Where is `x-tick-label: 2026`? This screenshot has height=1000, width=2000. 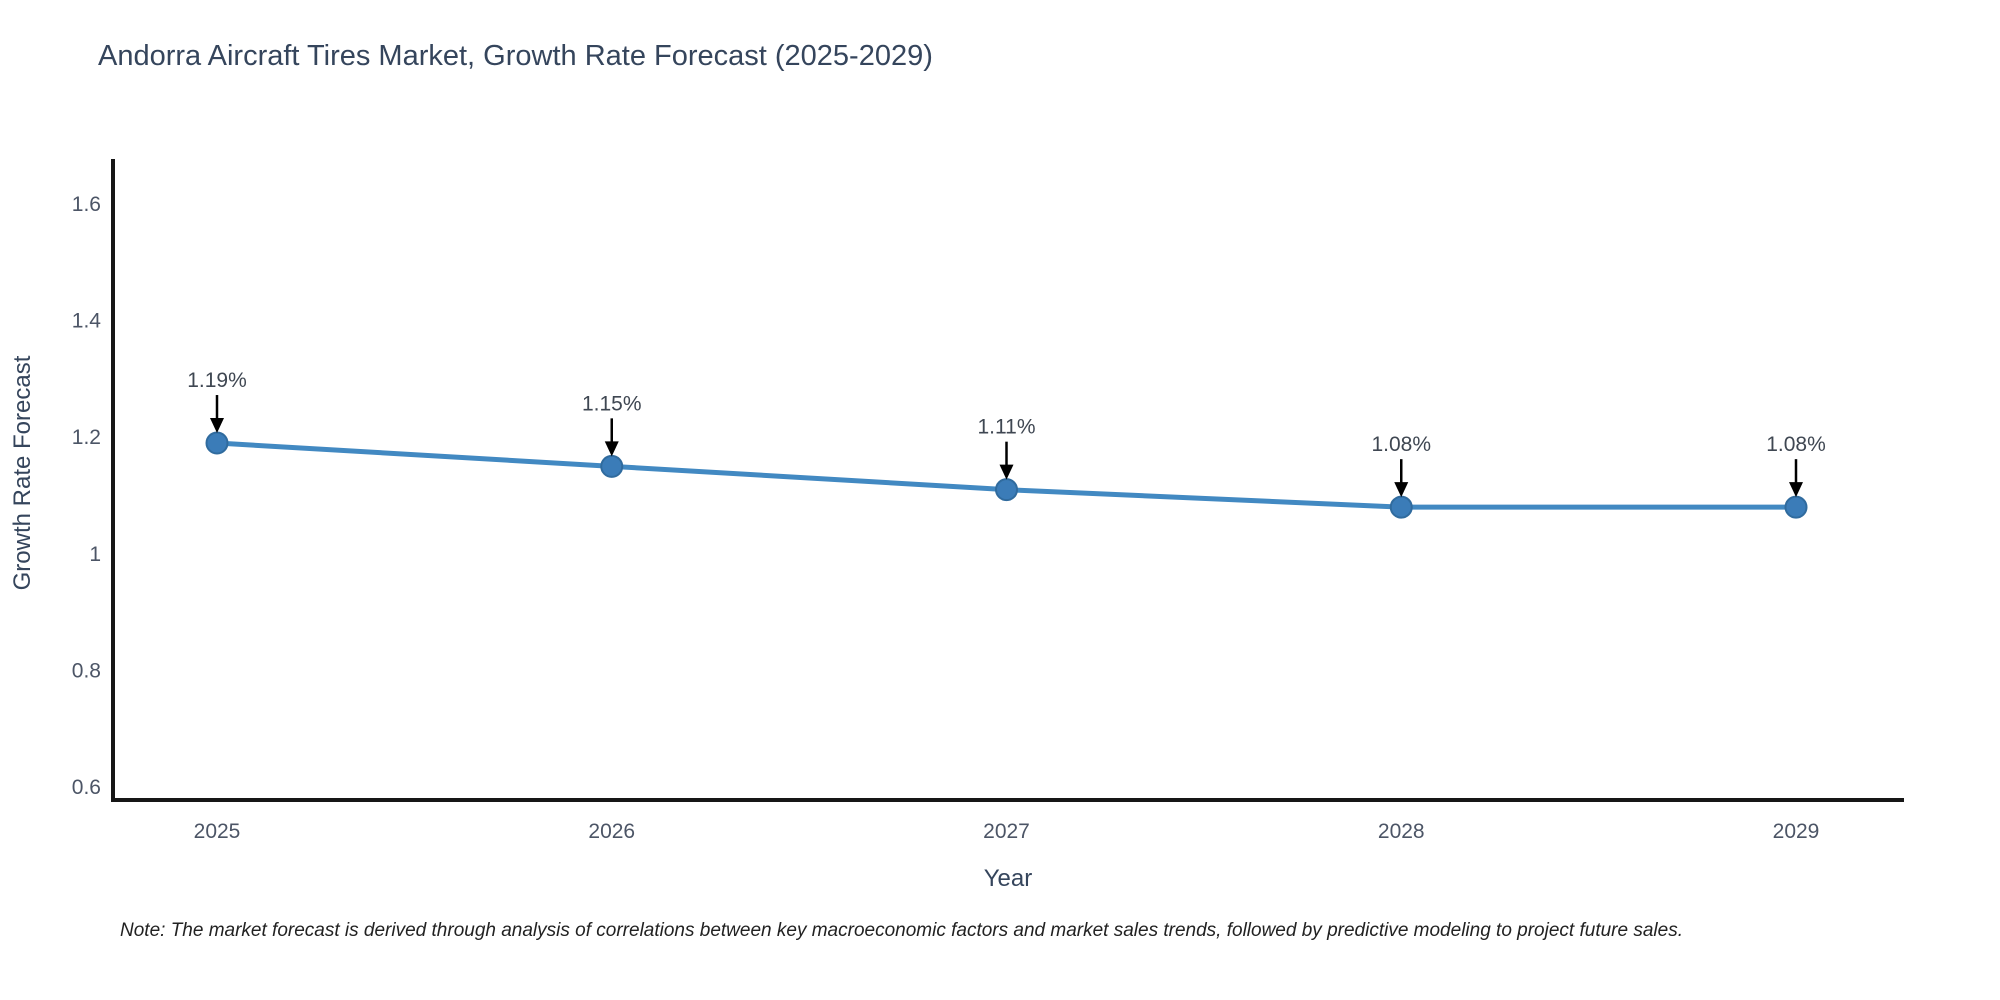 x-tick-label: 2026 is located at coordinates (611, 831).